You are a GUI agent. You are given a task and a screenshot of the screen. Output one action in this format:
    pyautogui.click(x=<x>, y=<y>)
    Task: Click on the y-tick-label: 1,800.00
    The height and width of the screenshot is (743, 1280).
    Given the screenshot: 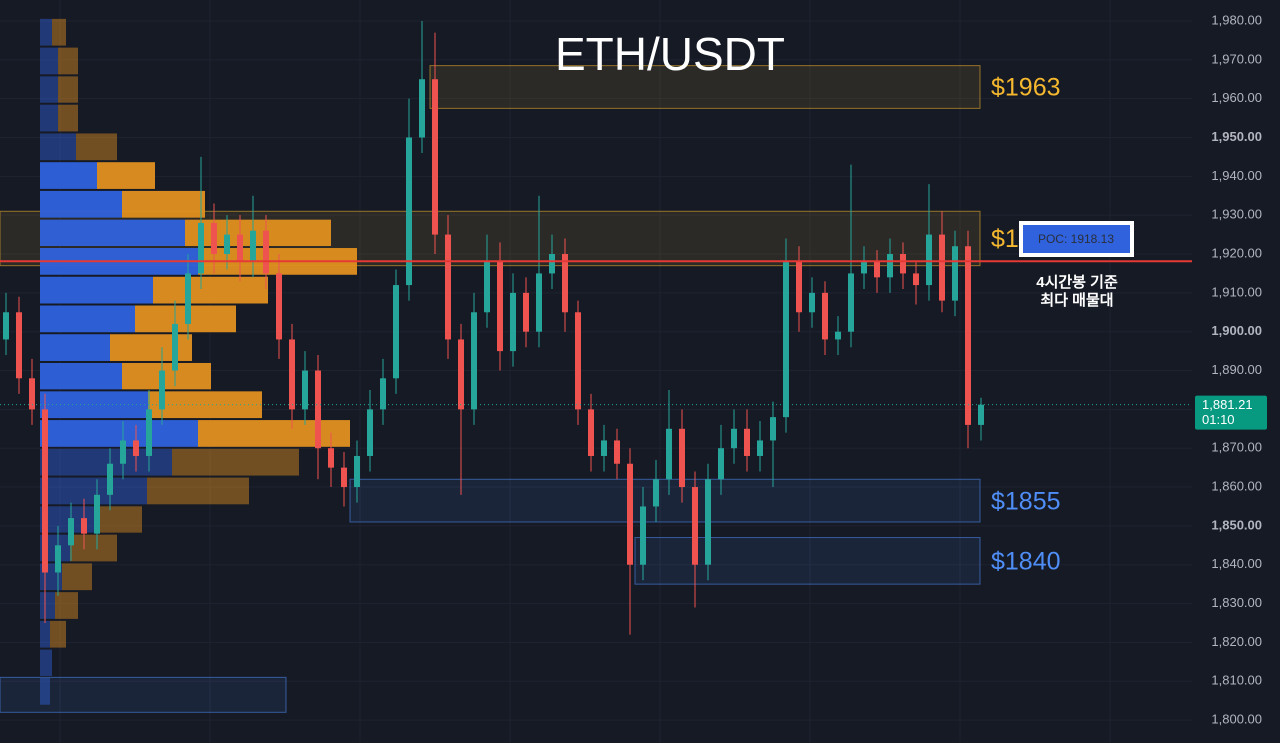 What is the action you would take?
    pyautogui.click(x=1236, y=719)
    